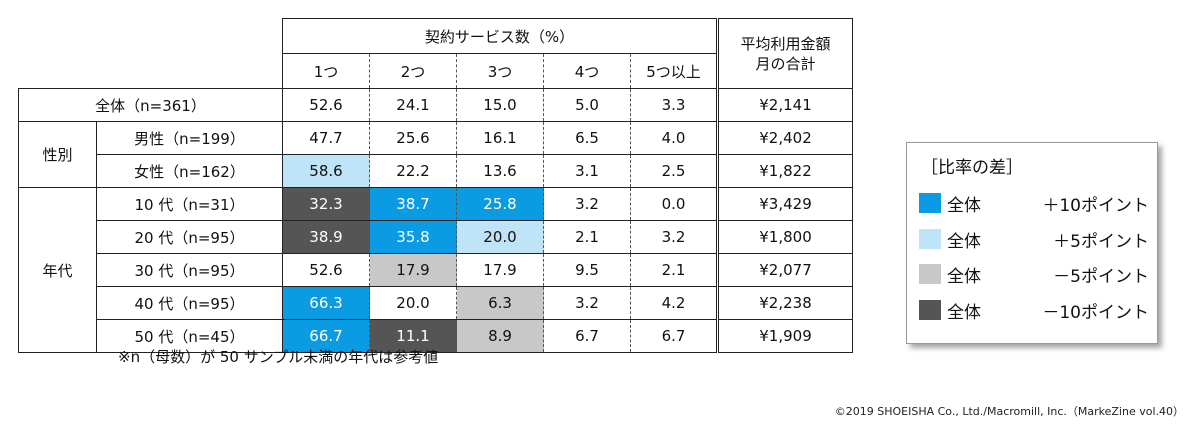 This screenshot has height=432, width=1200. Describe the element at coordinates (674, 71) in the screenshot. I see `column-header: 5つ以上` at that location.